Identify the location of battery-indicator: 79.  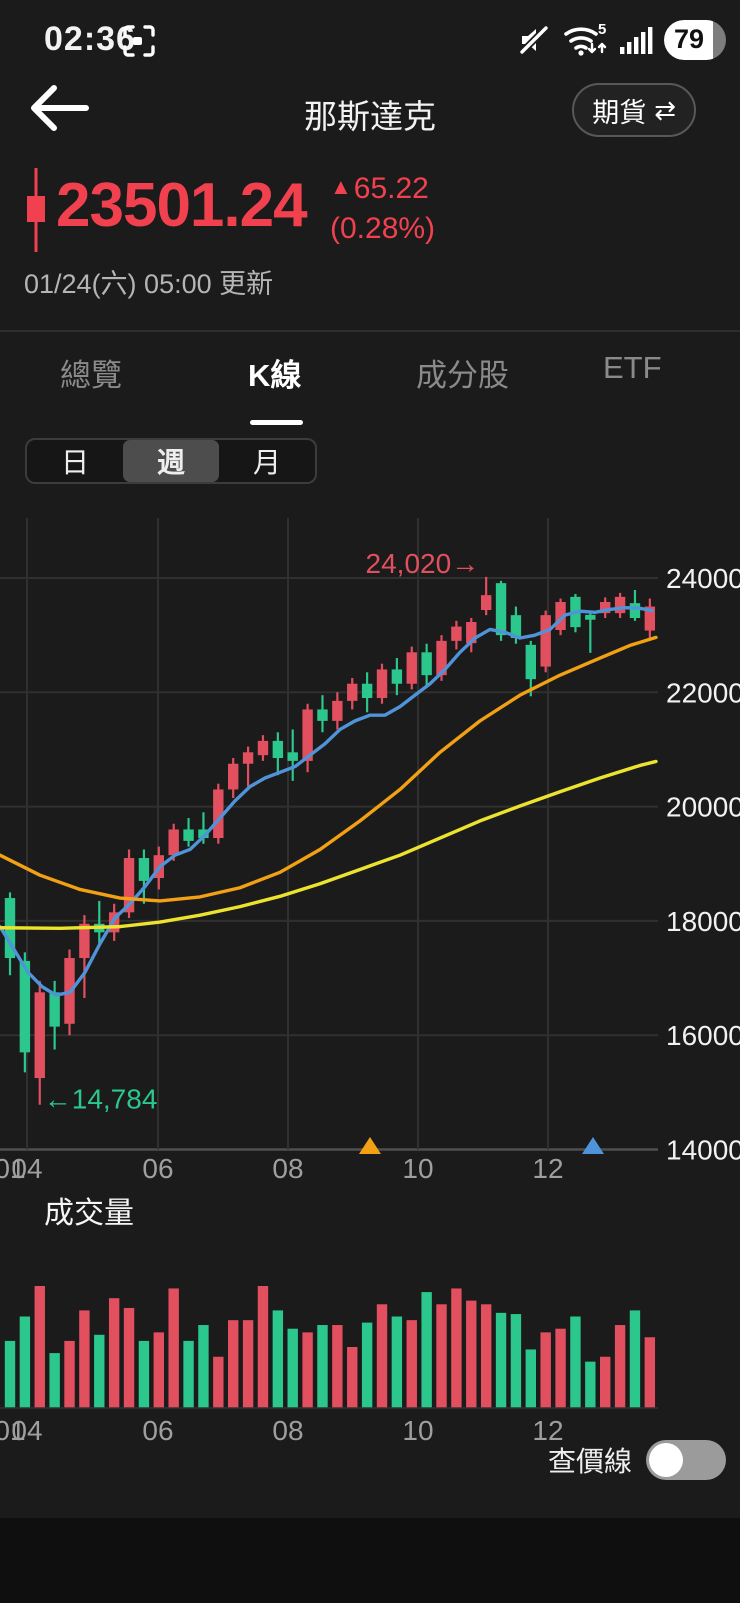
(695, 40).